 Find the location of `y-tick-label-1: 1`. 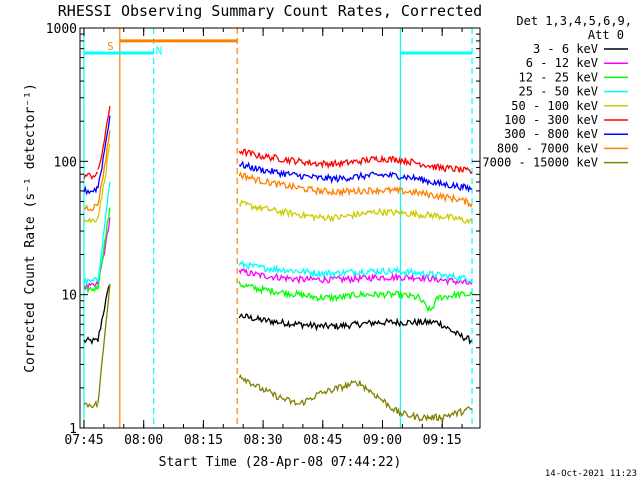

y-tick-label-1: 1 is located at coordinates (73, 429).